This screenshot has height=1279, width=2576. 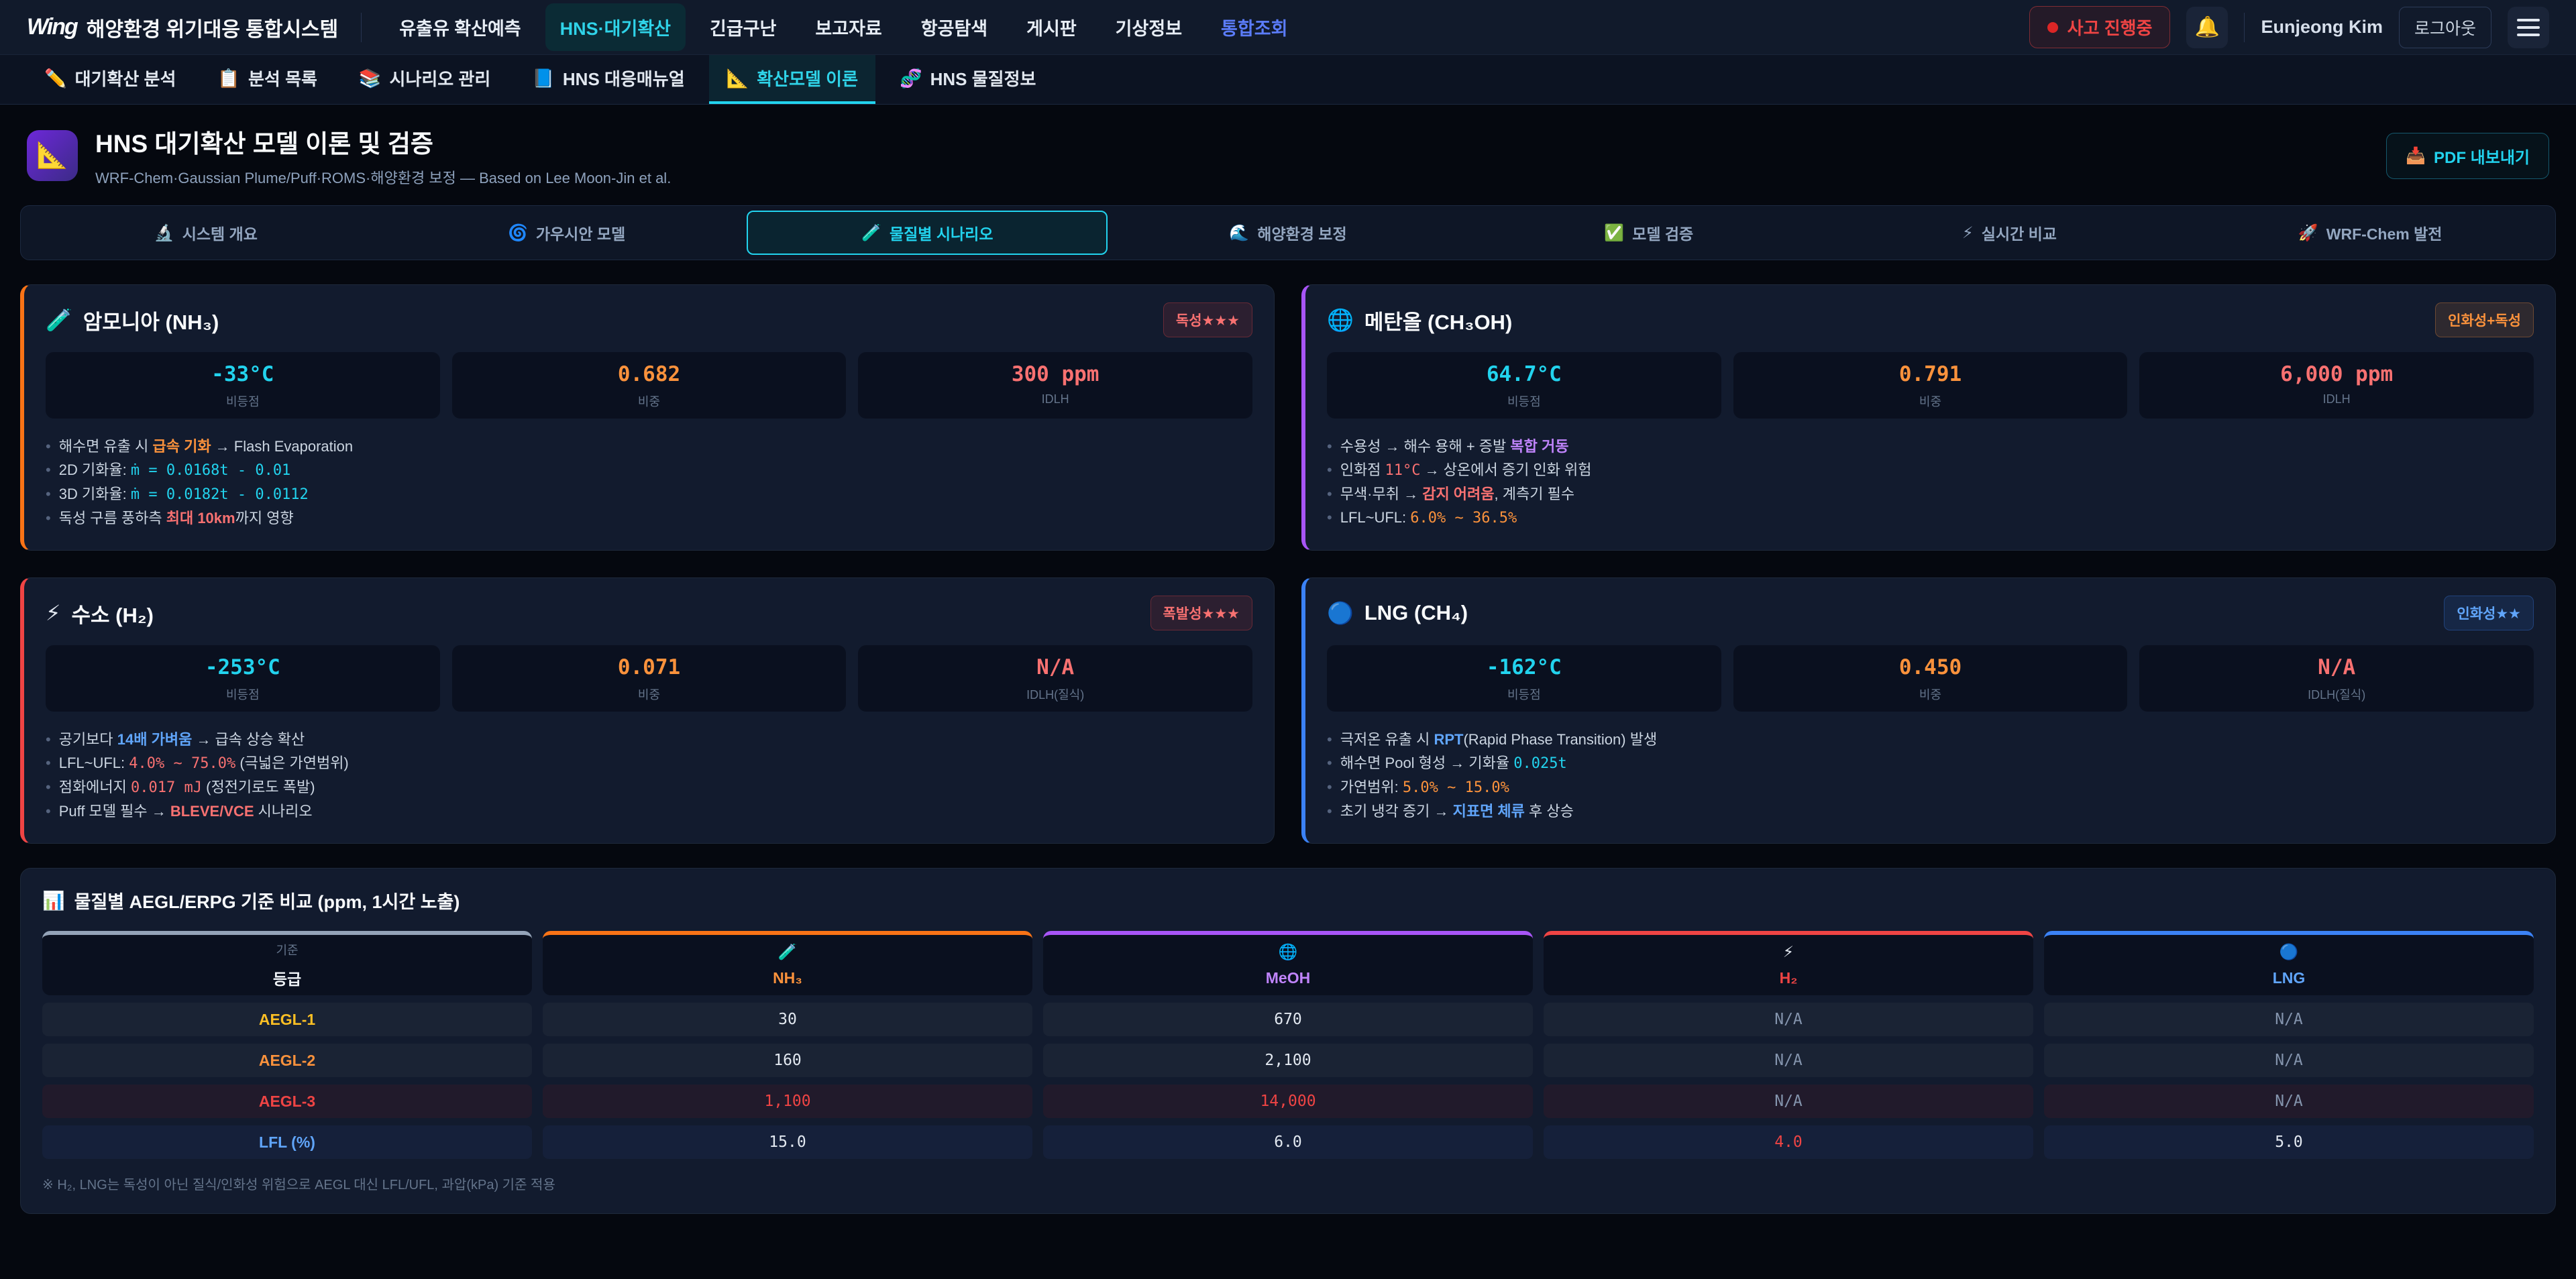 I want to click on nav-item-reports: 보고자료, so click(x=848, y=29).